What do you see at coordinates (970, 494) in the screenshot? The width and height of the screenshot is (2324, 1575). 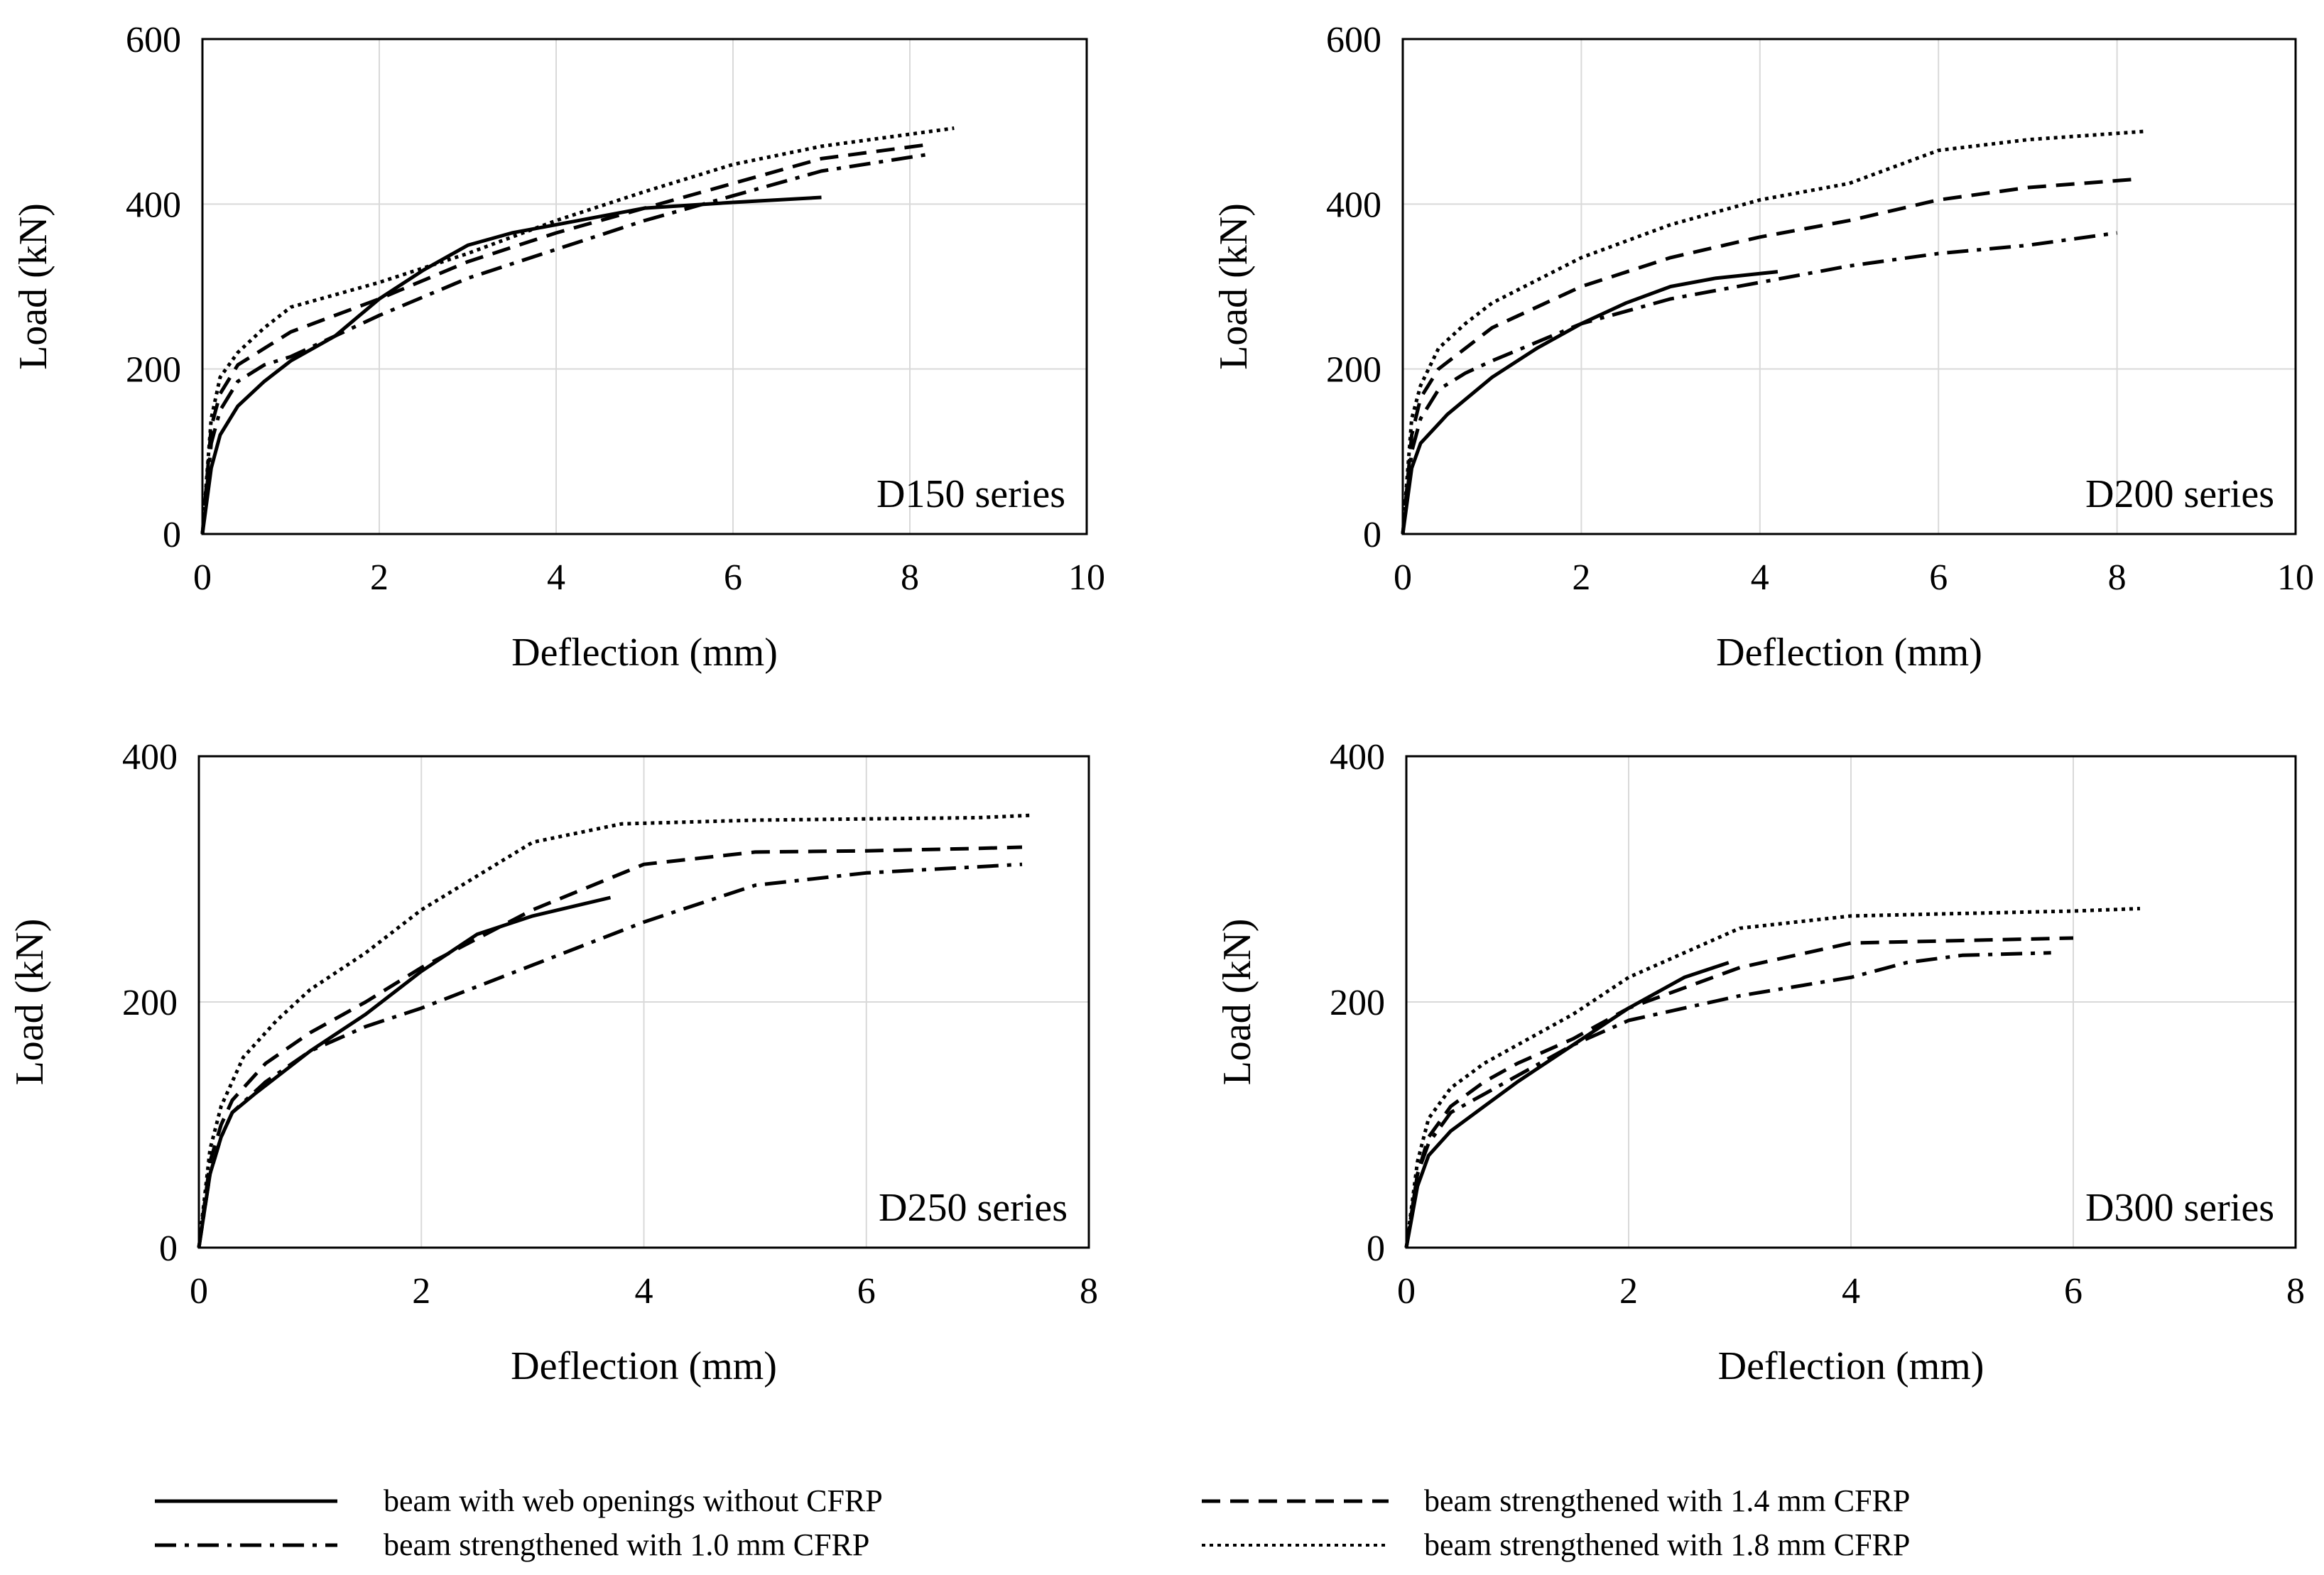 I see `panel-label: D150 series` at bounding box center [970, 494].